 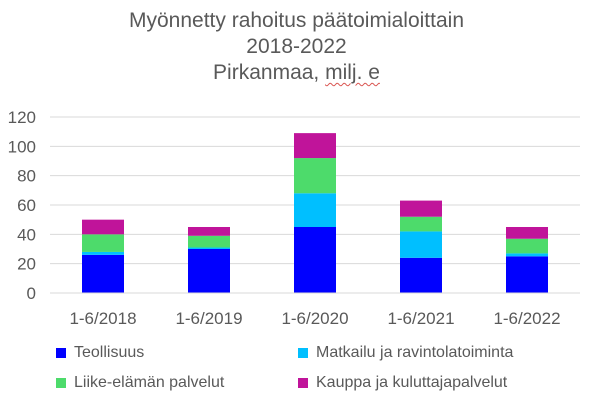 I want to click on legend-item-teollisuus: Teollisuus, so click(x=100, y=353).